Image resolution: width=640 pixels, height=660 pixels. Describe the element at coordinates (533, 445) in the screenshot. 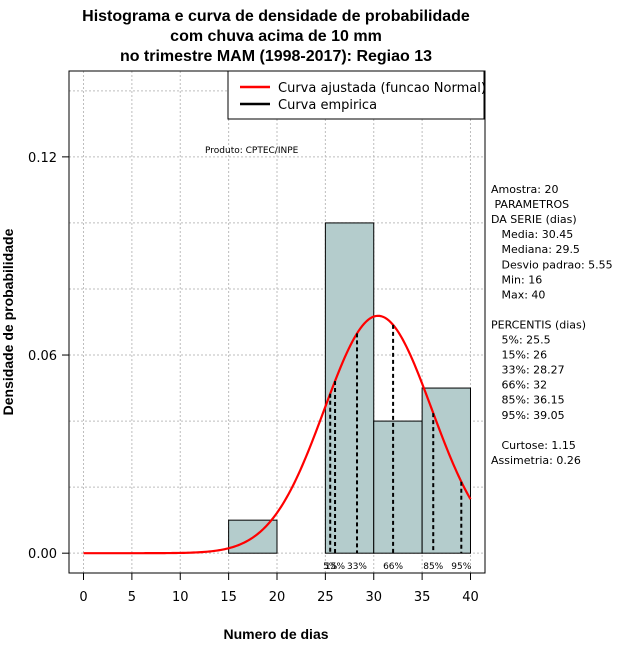

I see `stats-line-17: Curtose: 1.15` at that location.